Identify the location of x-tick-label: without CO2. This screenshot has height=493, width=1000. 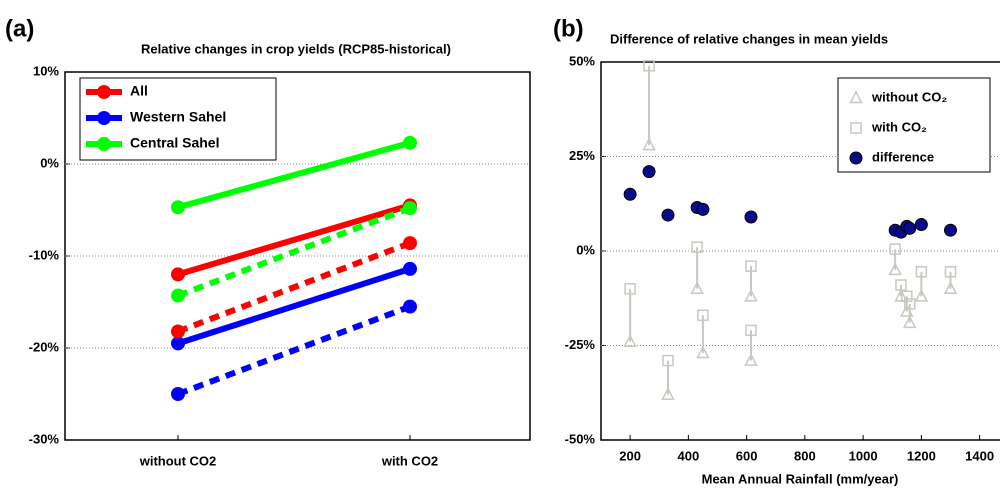
(178, 460).